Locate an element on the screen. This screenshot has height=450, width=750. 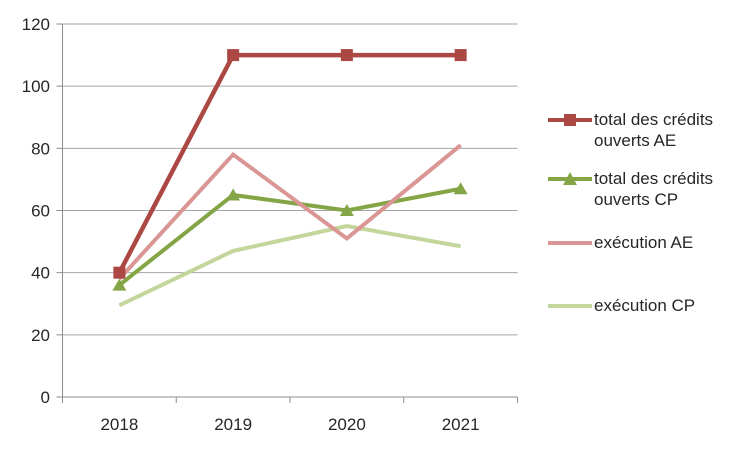
legend-item-execution-cp: exécution CP is located at coordinates (637, 305).